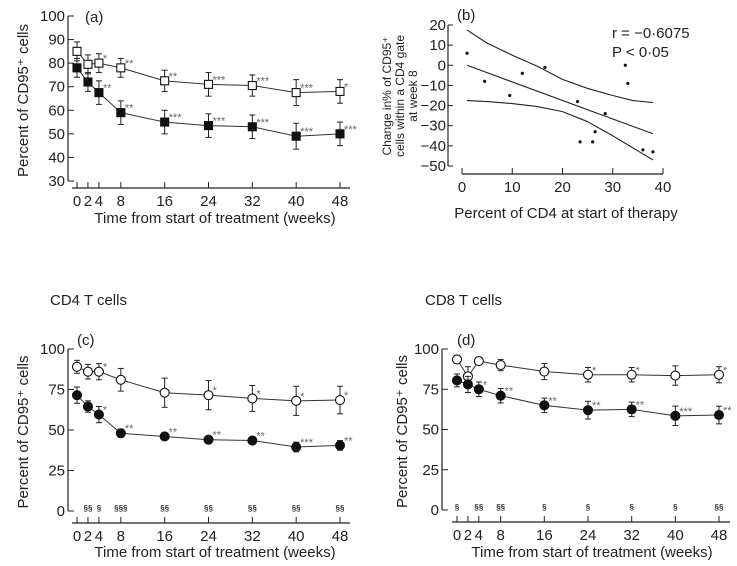  I want to click on section-mark: §, so click(675, 507).